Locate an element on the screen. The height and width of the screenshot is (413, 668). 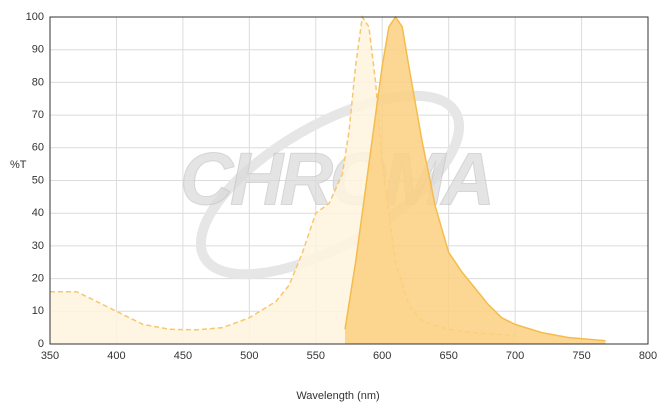
x-tick-label: 800 is located at coordinates (648, 356).